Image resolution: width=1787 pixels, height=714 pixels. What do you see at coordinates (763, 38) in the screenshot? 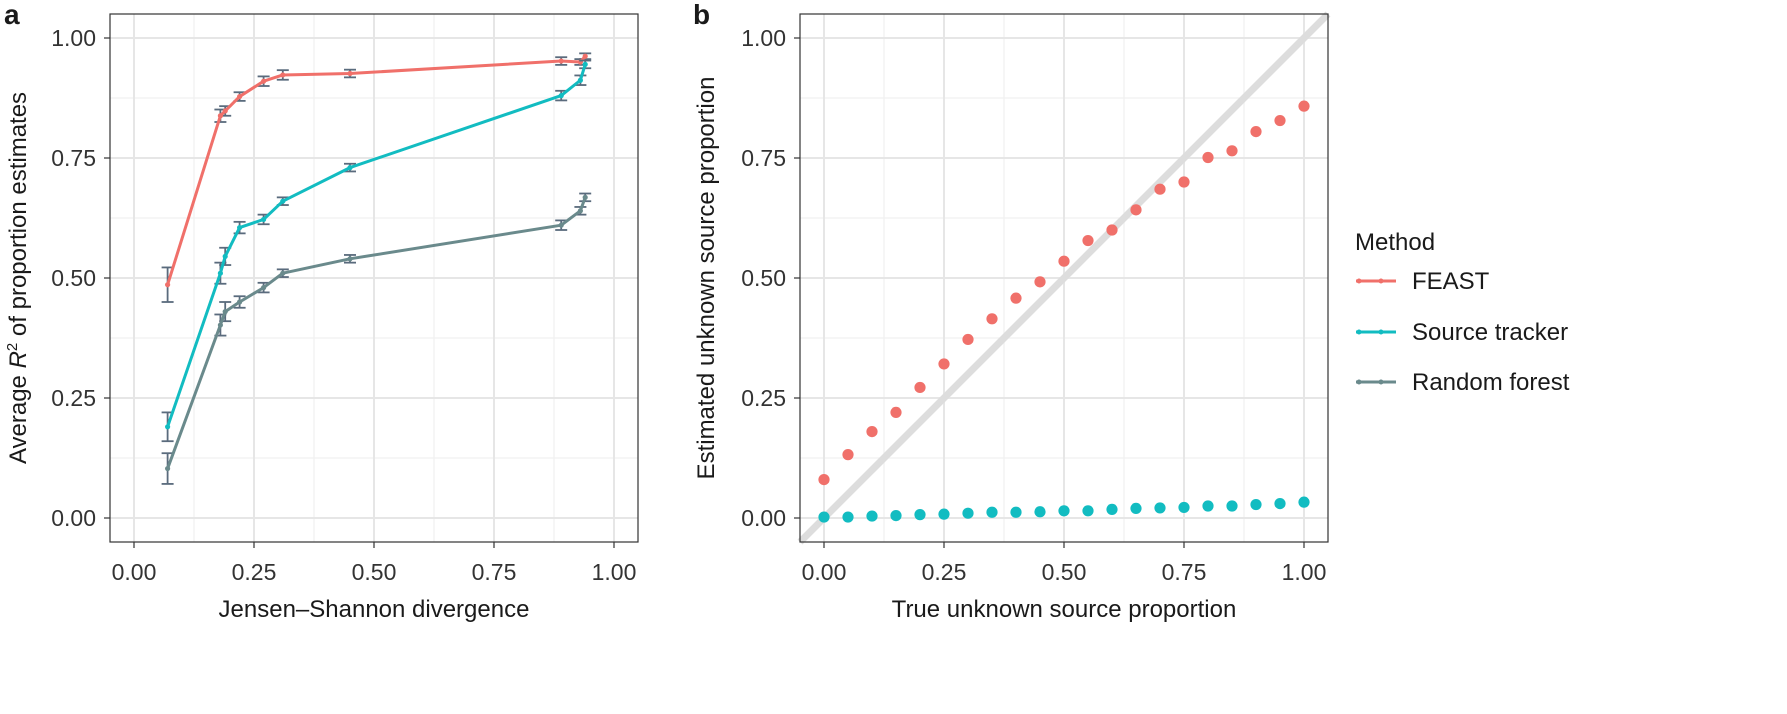
I see `panel-b-y-tick-label: 1.00` at bounding box center [763, 38].